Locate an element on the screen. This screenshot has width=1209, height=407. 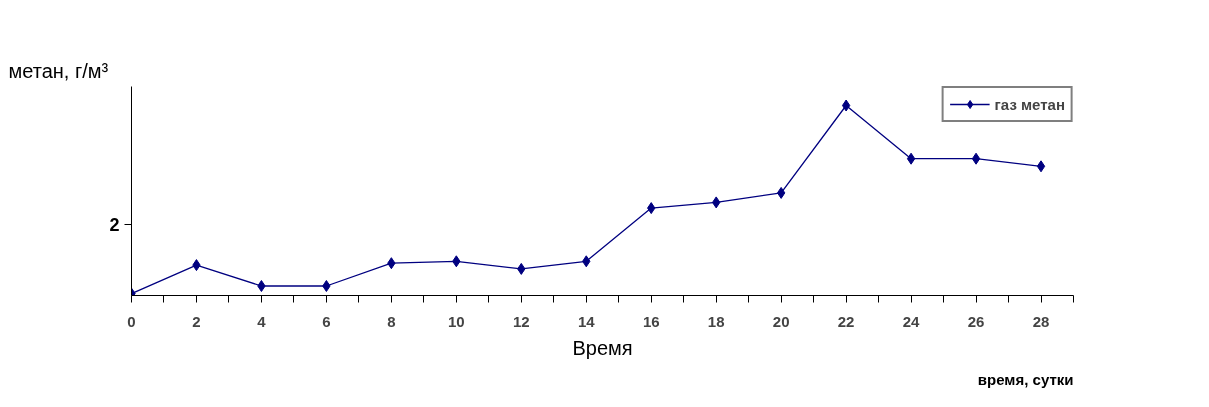
x-tick-label: 0 is located at coordinates (131, 321).